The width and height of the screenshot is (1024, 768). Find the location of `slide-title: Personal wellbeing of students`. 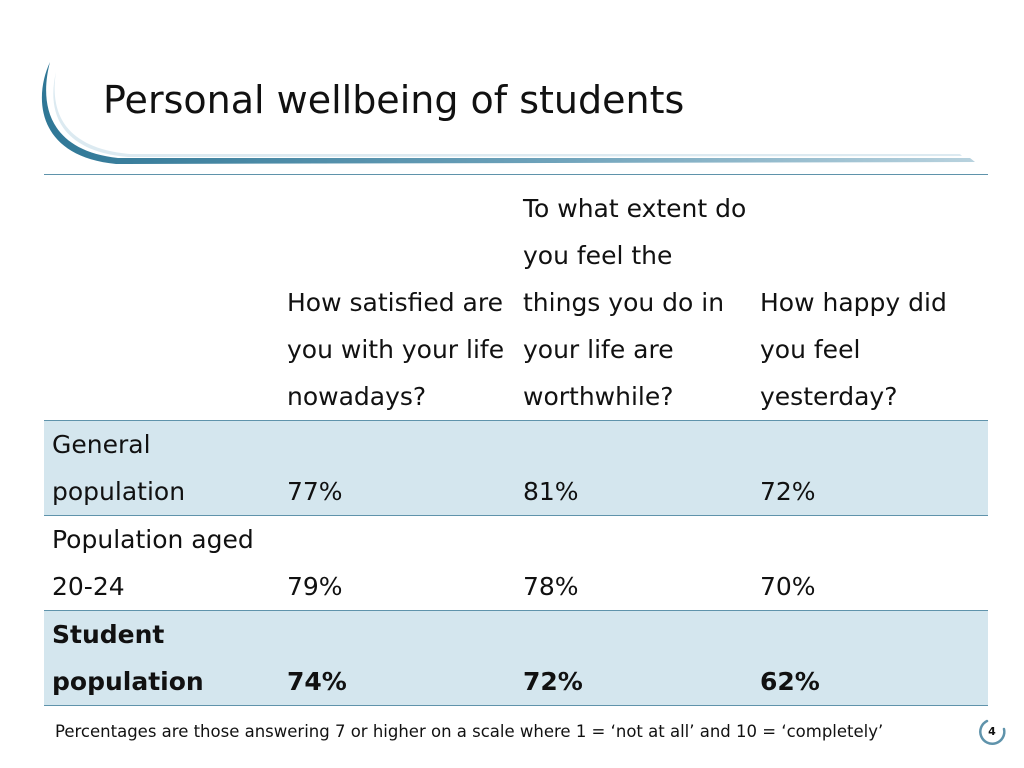

slide-title: Personal wellbeing of students is located at coordinates (394, 100).